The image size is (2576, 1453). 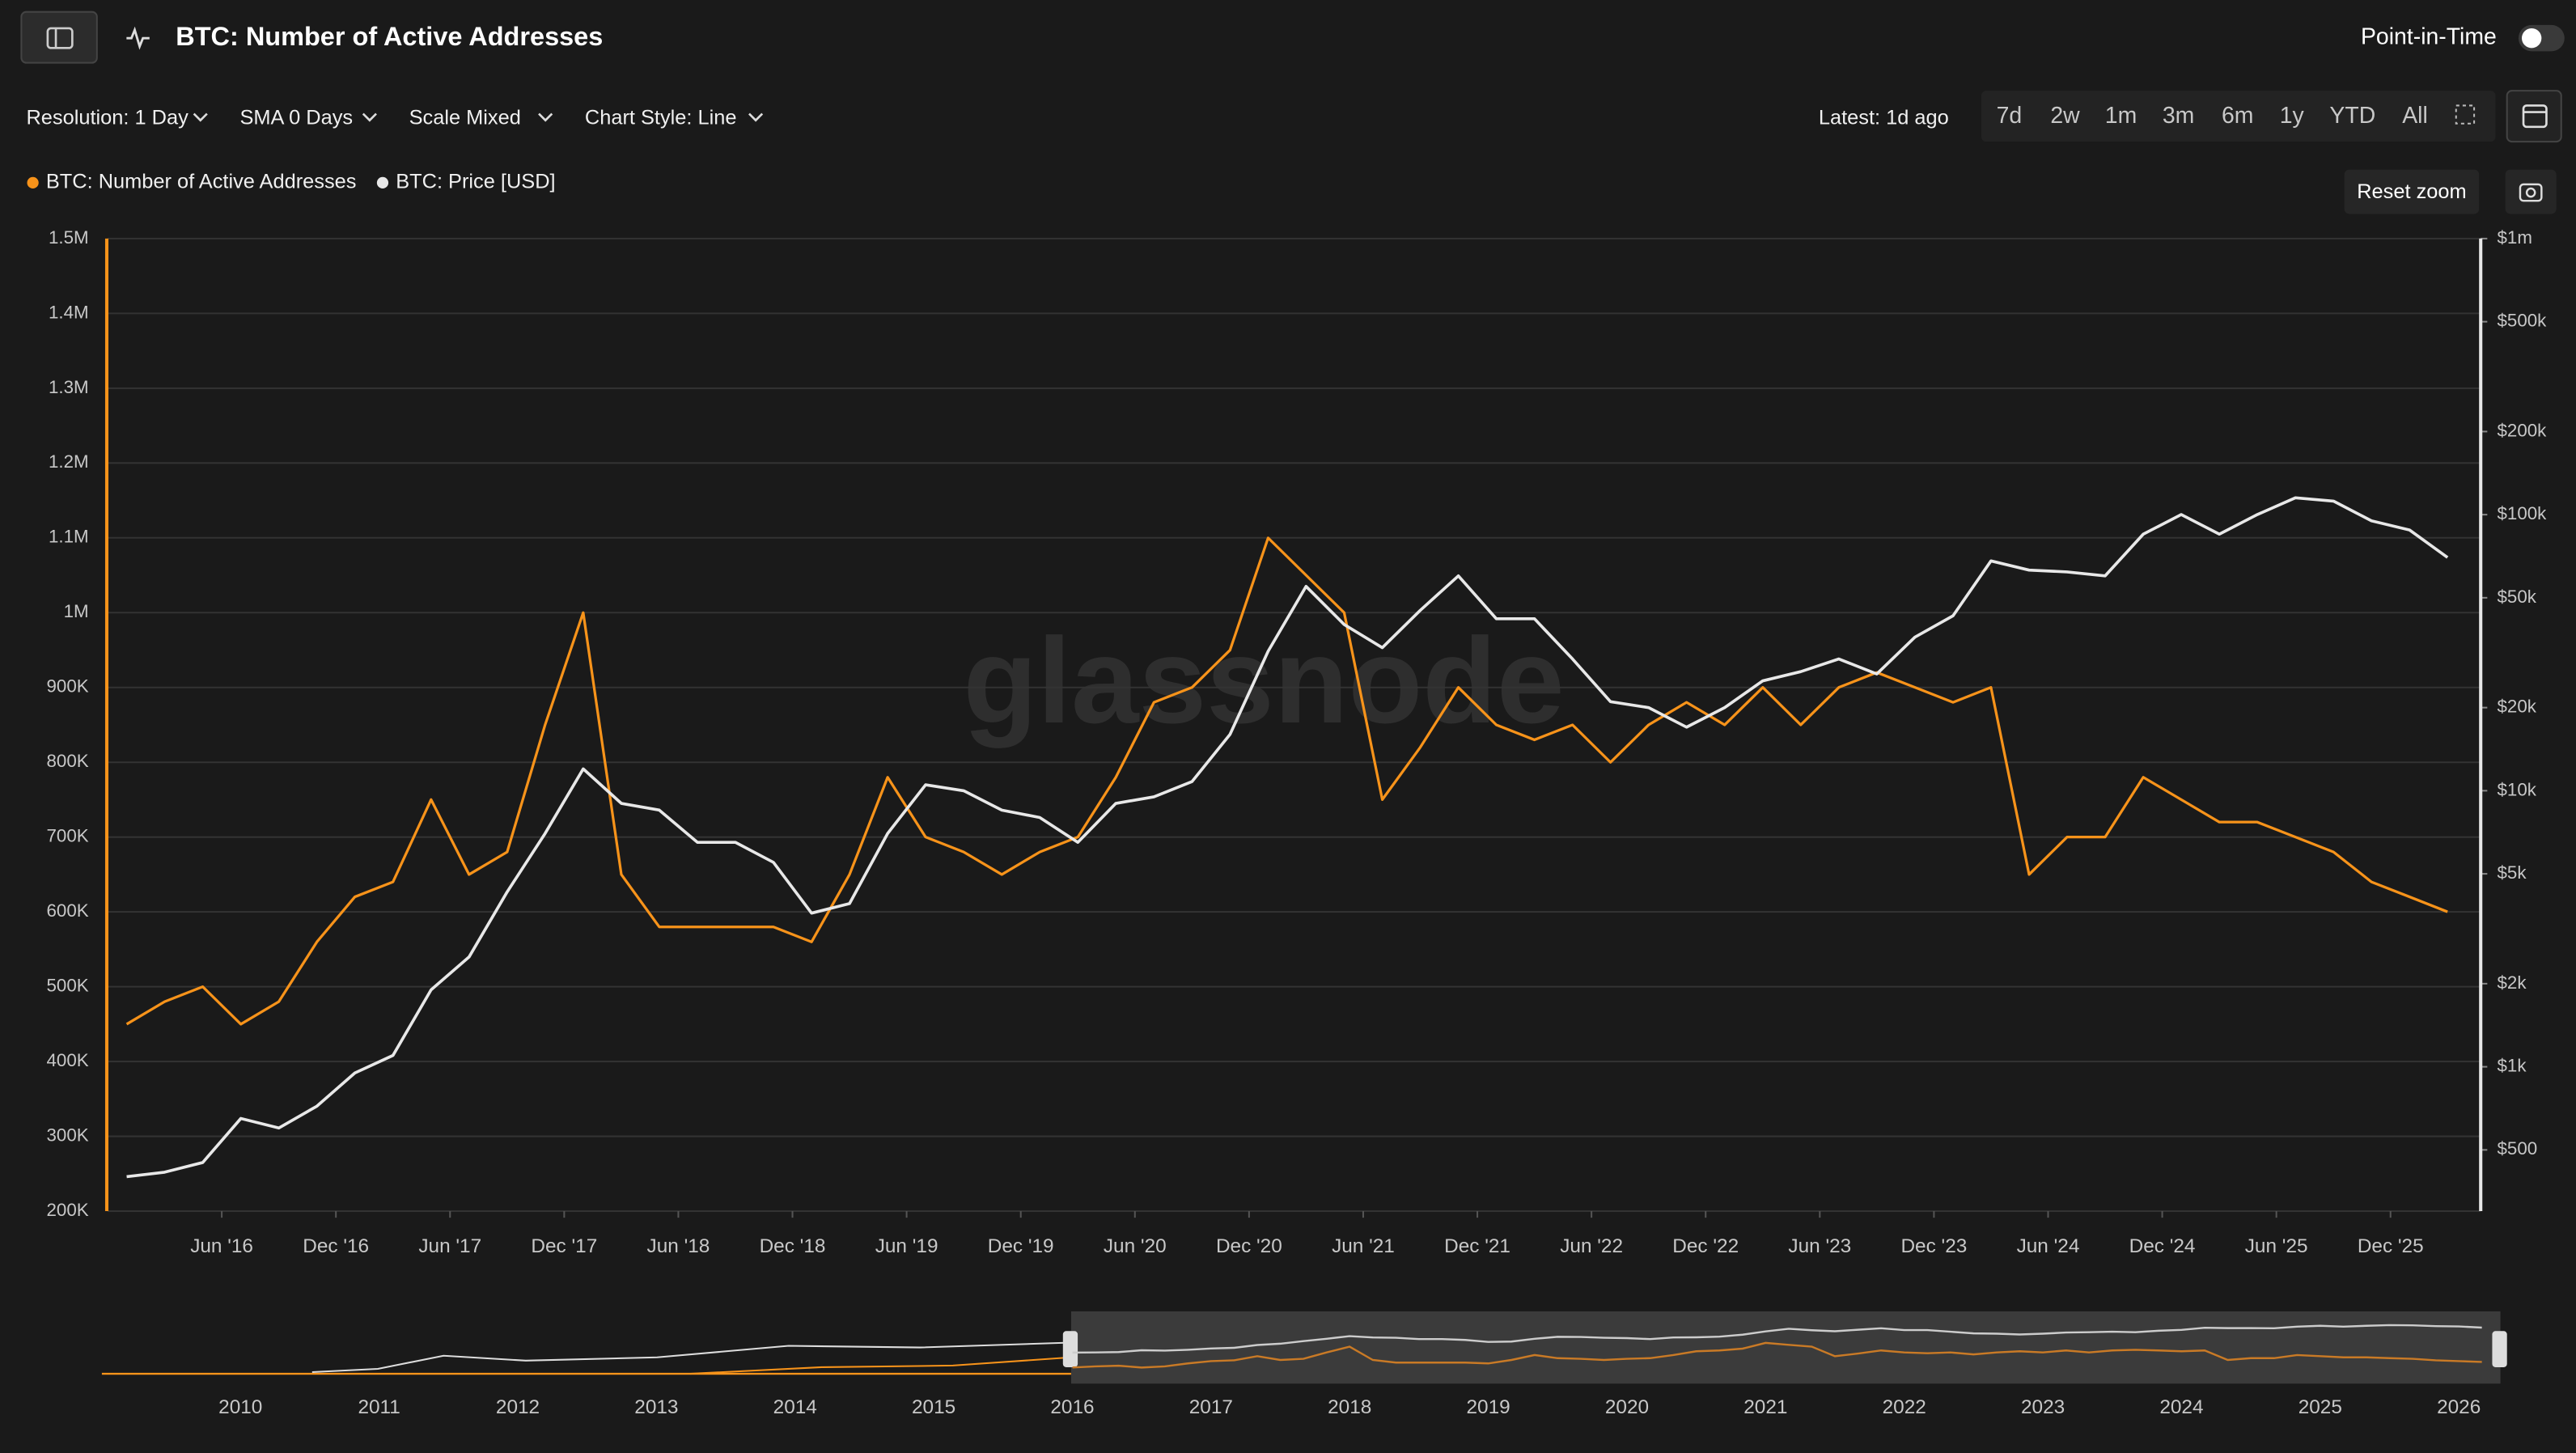 What do you see at coordinates (1819, 1246) in the screenshot?
I see `x-tick-label: Jun '23` at bounding box center [1819, 1246].